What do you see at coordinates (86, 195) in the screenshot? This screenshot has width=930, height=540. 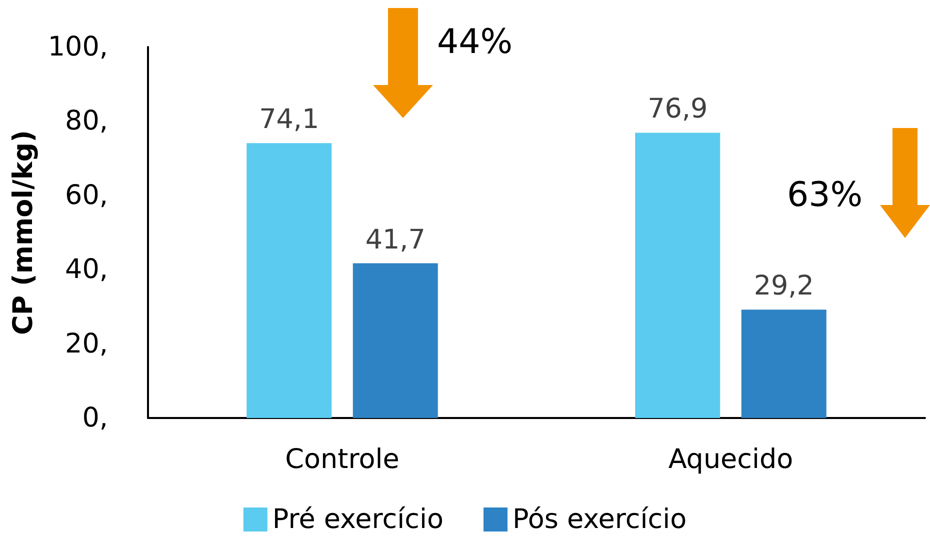 I see `y-tick-label: 60,` at bounding box center [86, 195].